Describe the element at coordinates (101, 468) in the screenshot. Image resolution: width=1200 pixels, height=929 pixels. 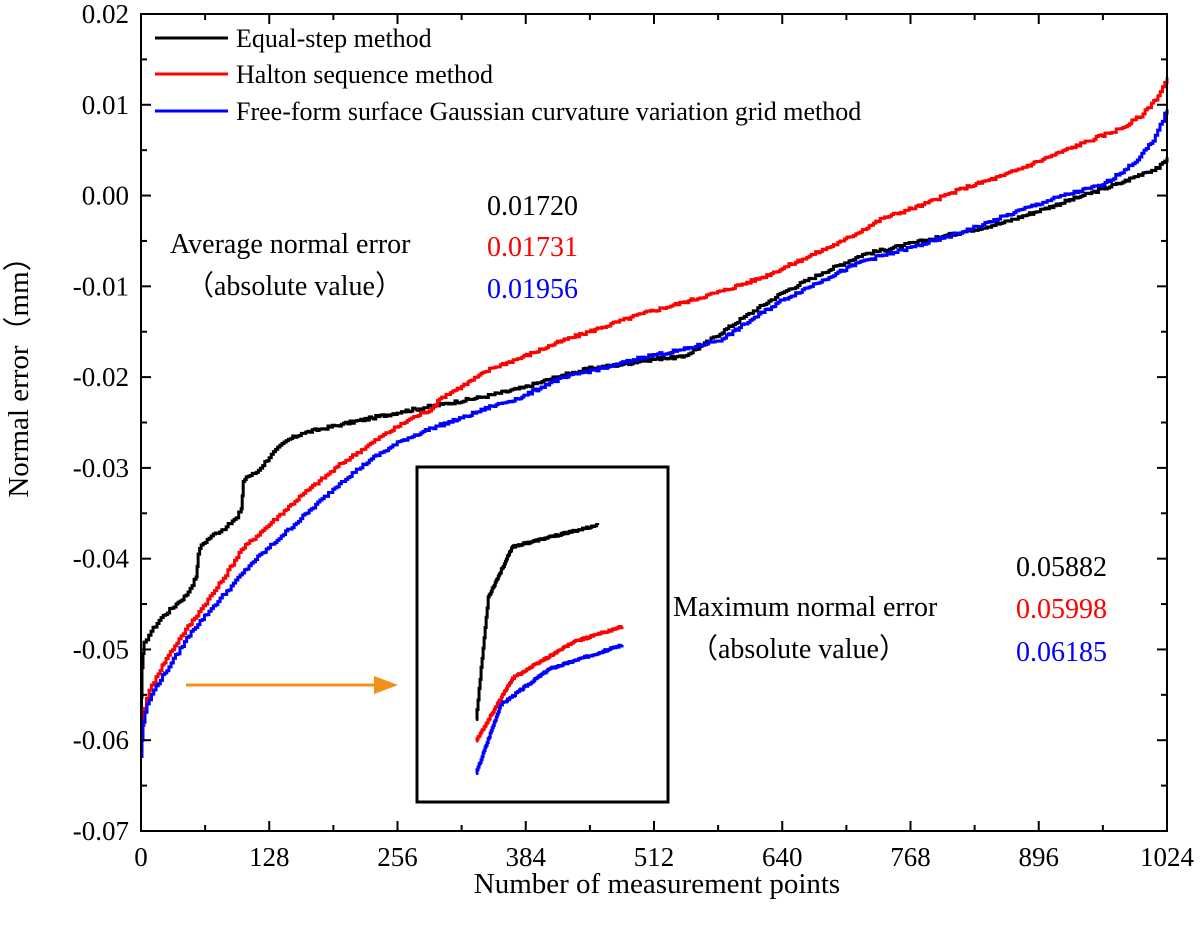
I see `y-tick-label: -0.03` at that location.